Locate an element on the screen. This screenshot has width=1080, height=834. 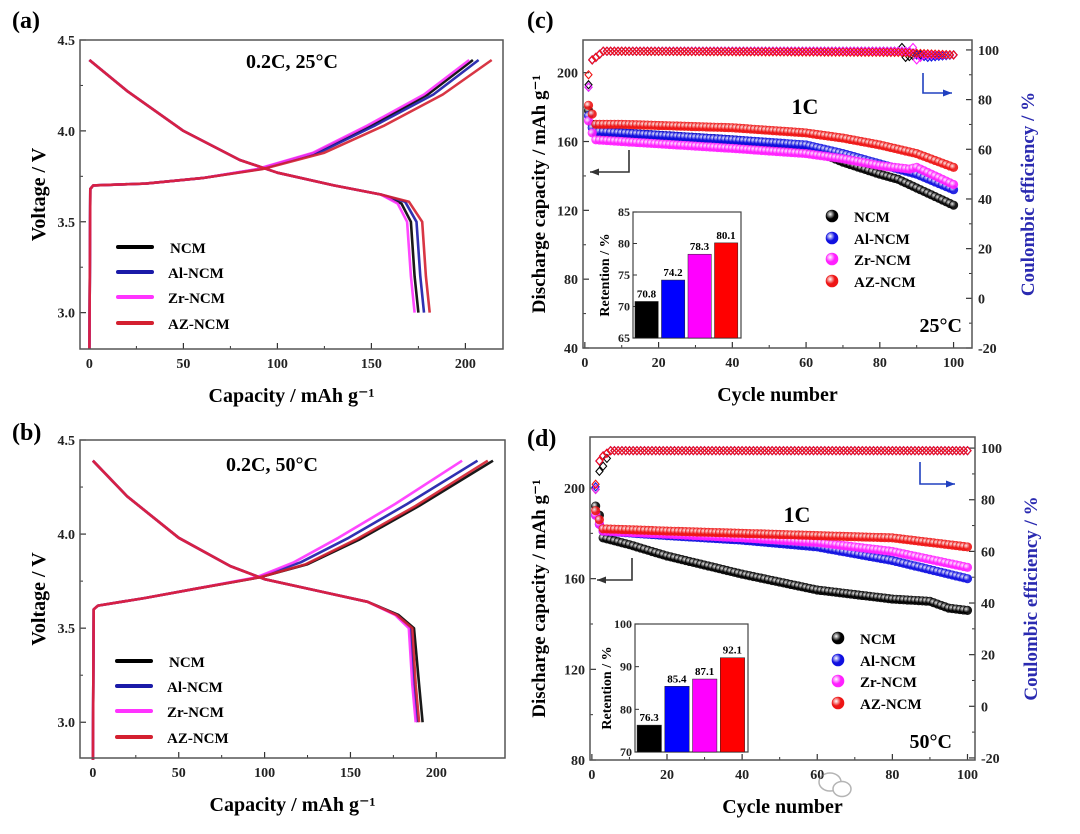
panel-label: (b) is located at coordinates (26, 433).